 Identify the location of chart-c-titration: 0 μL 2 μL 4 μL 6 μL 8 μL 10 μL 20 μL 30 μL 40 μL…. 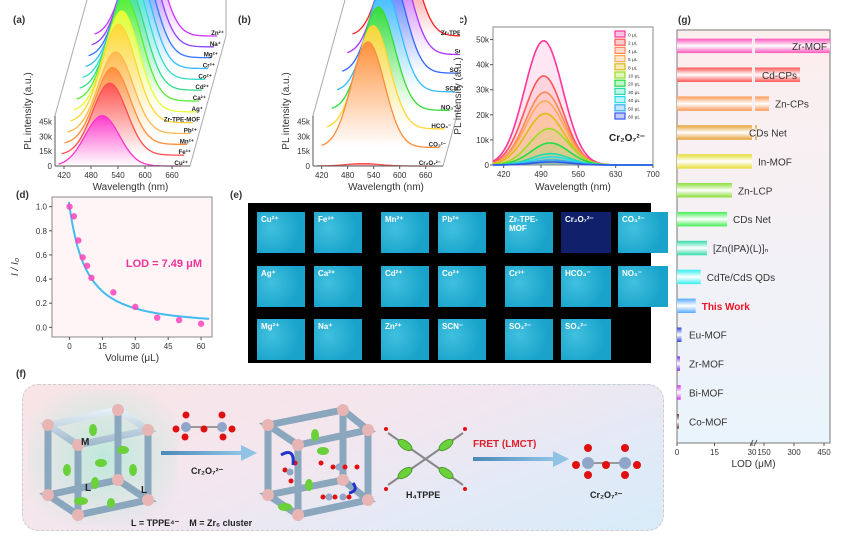
(556, 109).